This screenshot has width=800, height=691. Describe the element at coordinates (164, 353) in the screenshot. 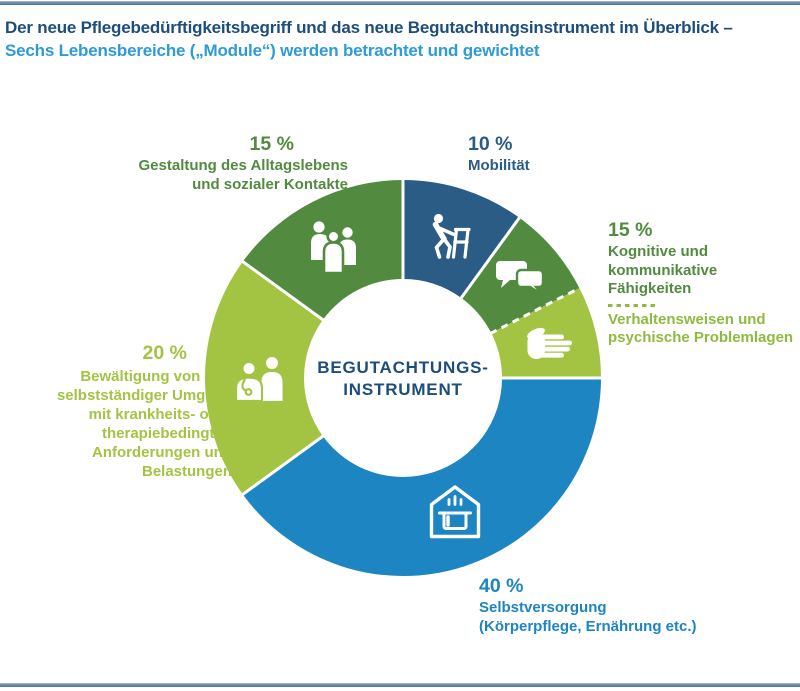

I see `label-bewaeltigung-percent: 20 %` at that location.